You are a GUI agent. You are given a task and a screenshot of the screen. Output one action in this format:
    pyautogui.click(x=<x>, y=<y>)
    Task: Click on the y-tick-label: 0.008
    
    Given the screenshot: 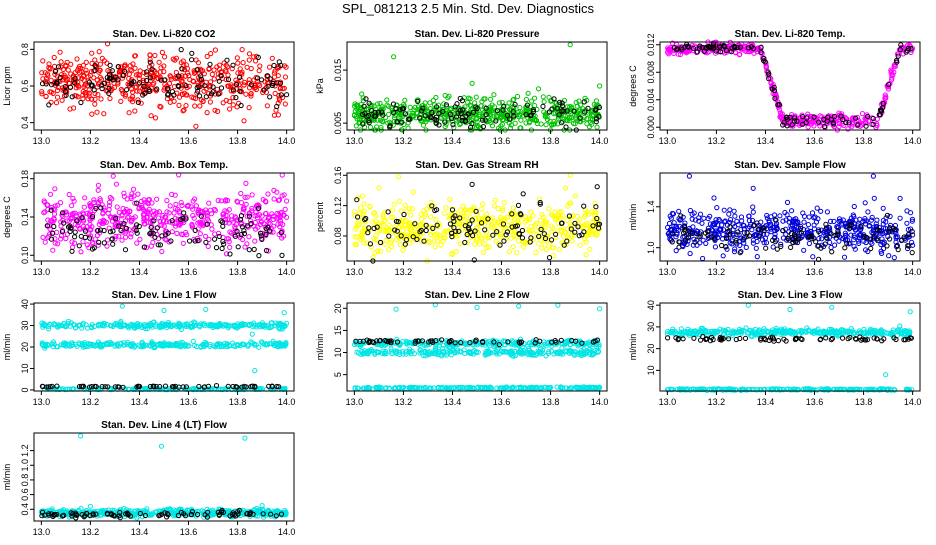 What is the action you would take?
    pyautogui.click(x=651, y=72)
    